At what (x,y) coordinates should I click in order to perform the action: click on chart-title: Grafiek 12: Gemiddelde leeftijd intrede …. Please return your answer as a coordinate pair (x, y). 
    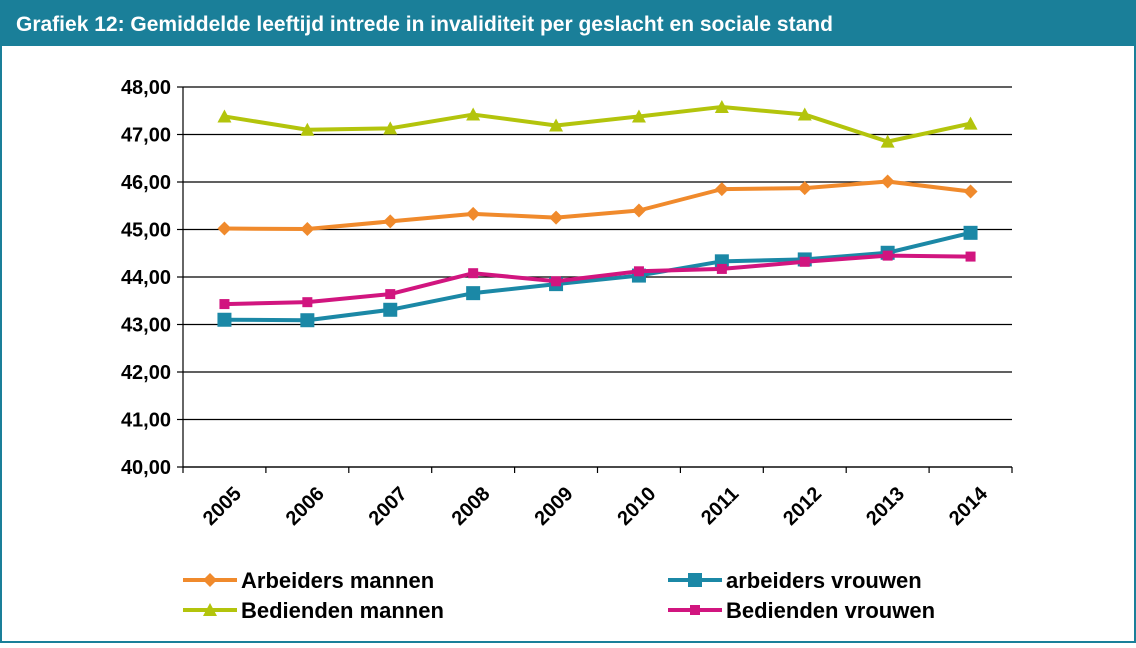
    Looking at the image, I should click on (424, 24).